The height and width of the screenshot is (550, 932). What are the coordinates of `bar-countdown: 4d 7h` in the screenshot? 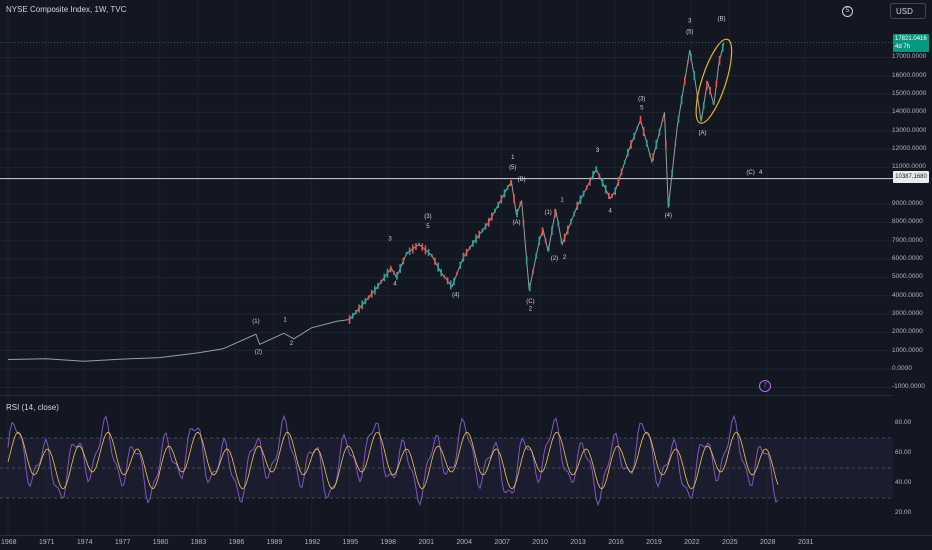 It's located at (903, 47).